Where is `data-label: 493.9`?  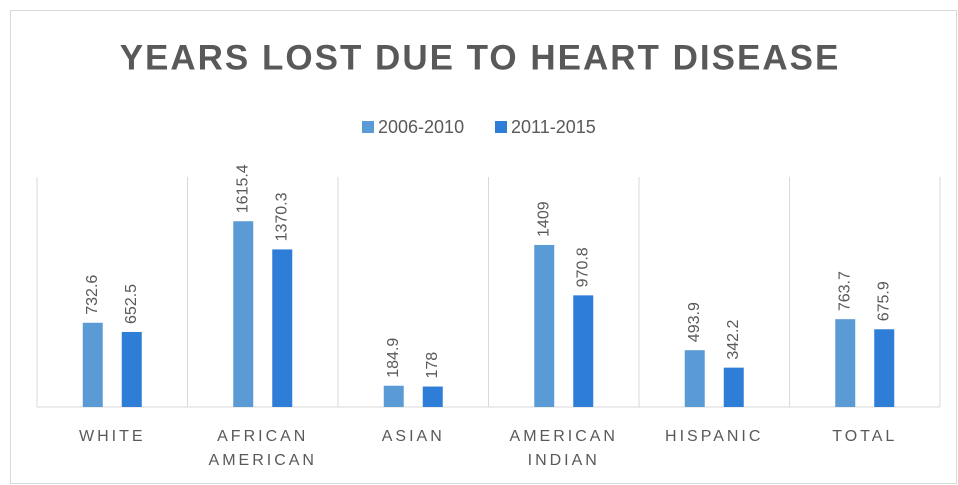
data-label: 493.9 is located at coordinates (694, 322).